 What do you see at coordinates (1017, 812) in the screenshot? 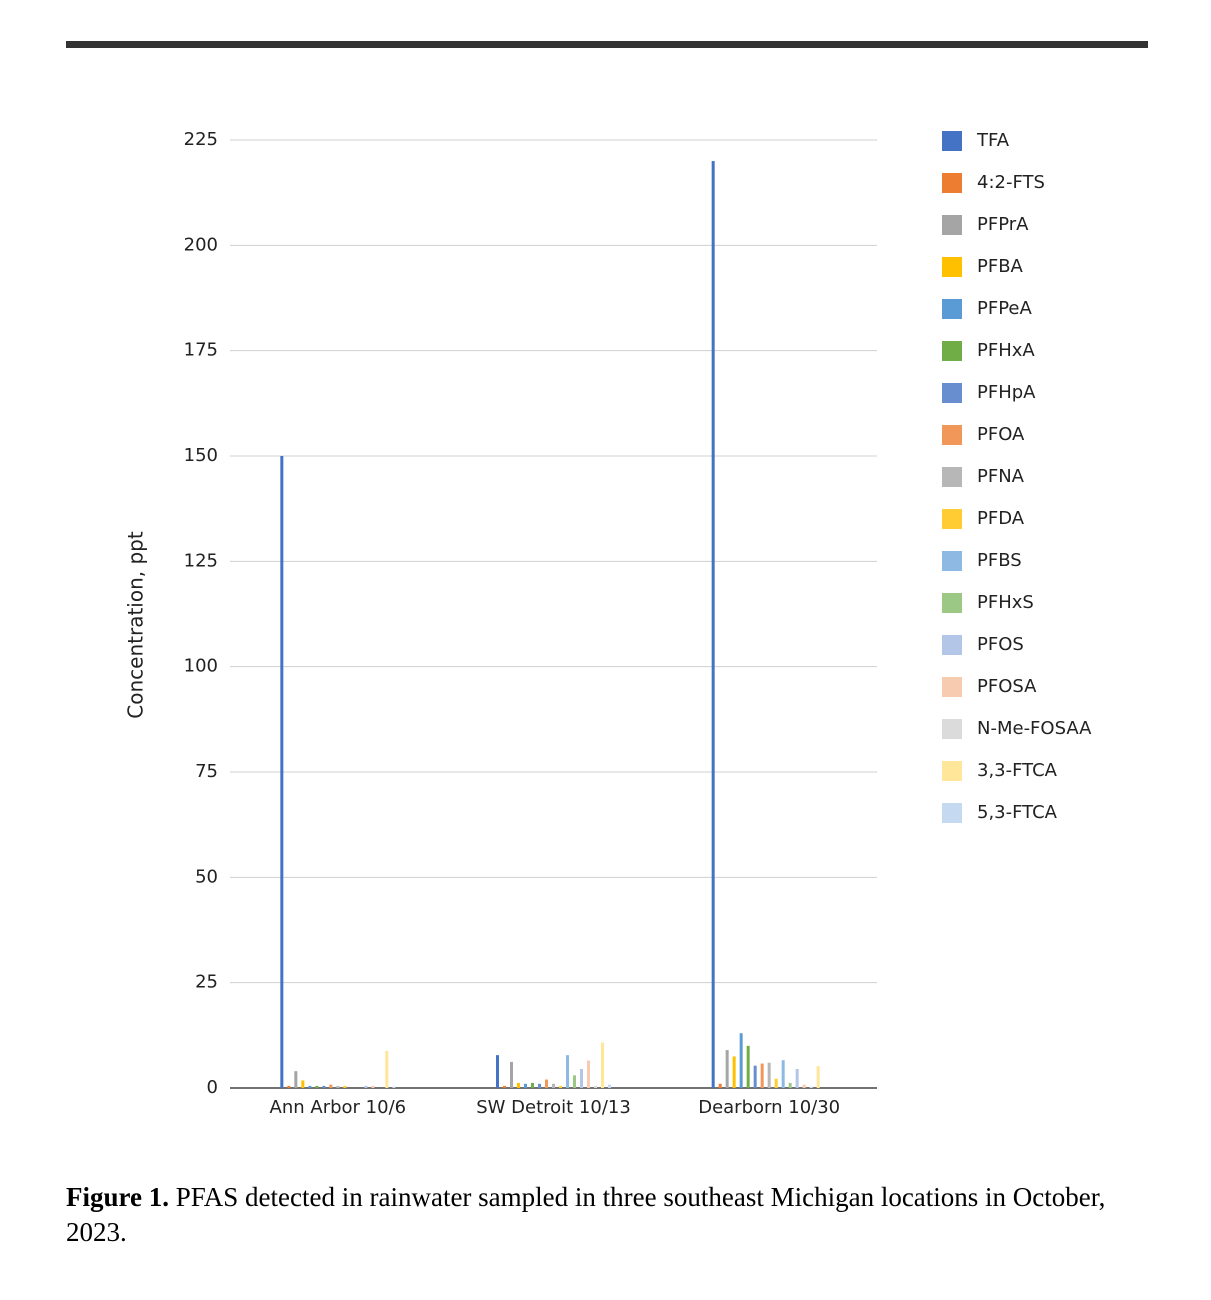
I see `legend-label: 5,3-FTCA` at bounding box center [1017, 812].